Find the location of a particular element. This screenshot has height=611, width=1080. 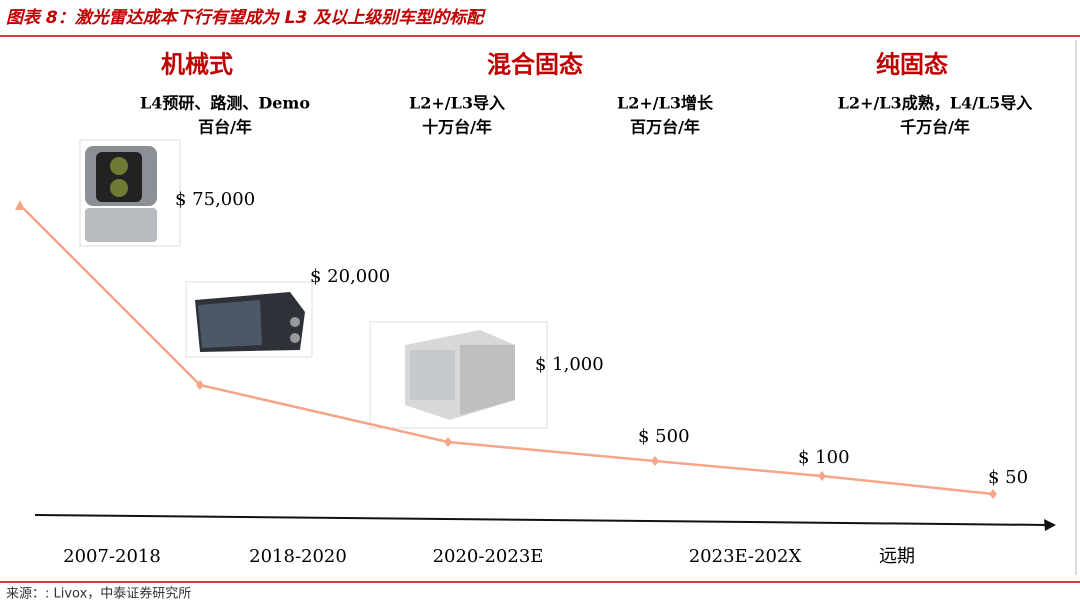

source-note: 来源：: Livox，中泰证券研究所 is located at coordinates (98, 594).